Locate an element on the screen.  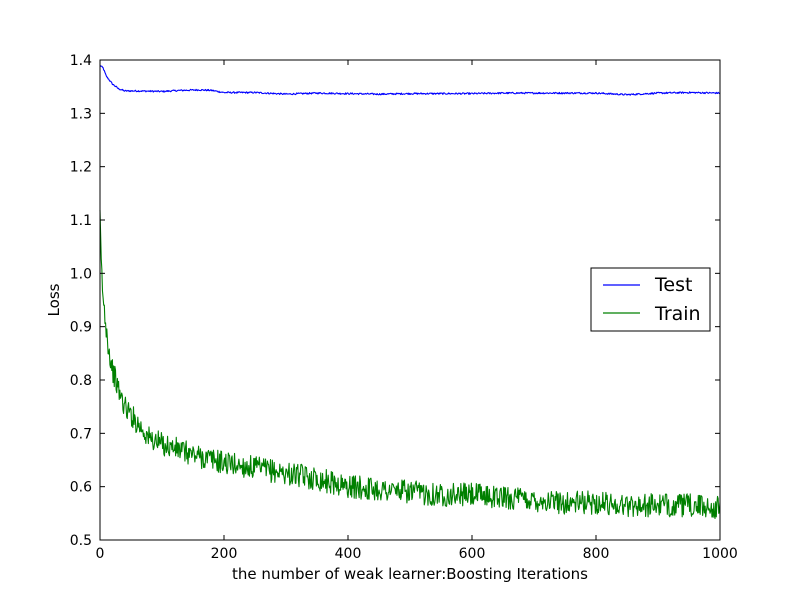
x-tick-label: 1000 is located at coordinates (720, 554).